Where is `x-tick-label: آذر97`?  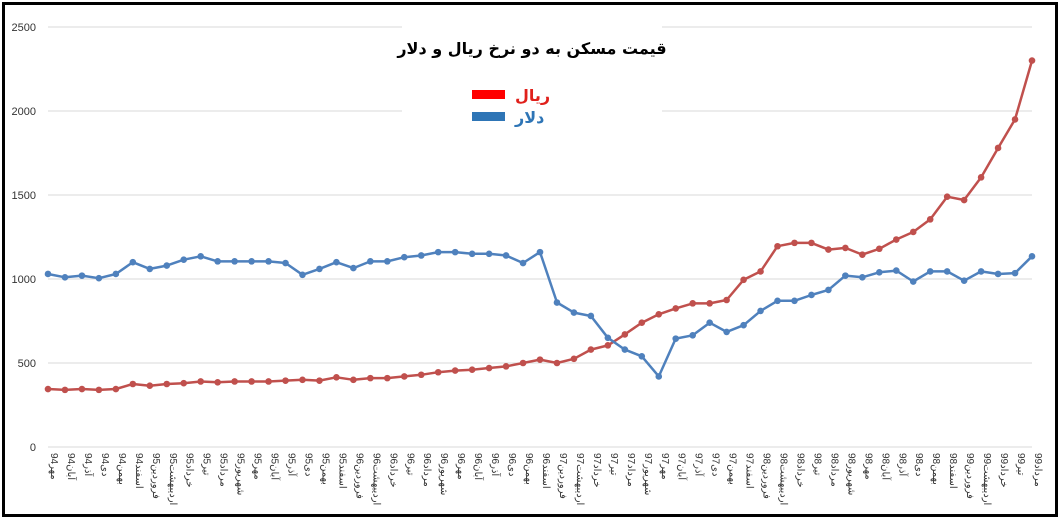
x-tick-label: آذر97 is located at coordinates (699, 465).